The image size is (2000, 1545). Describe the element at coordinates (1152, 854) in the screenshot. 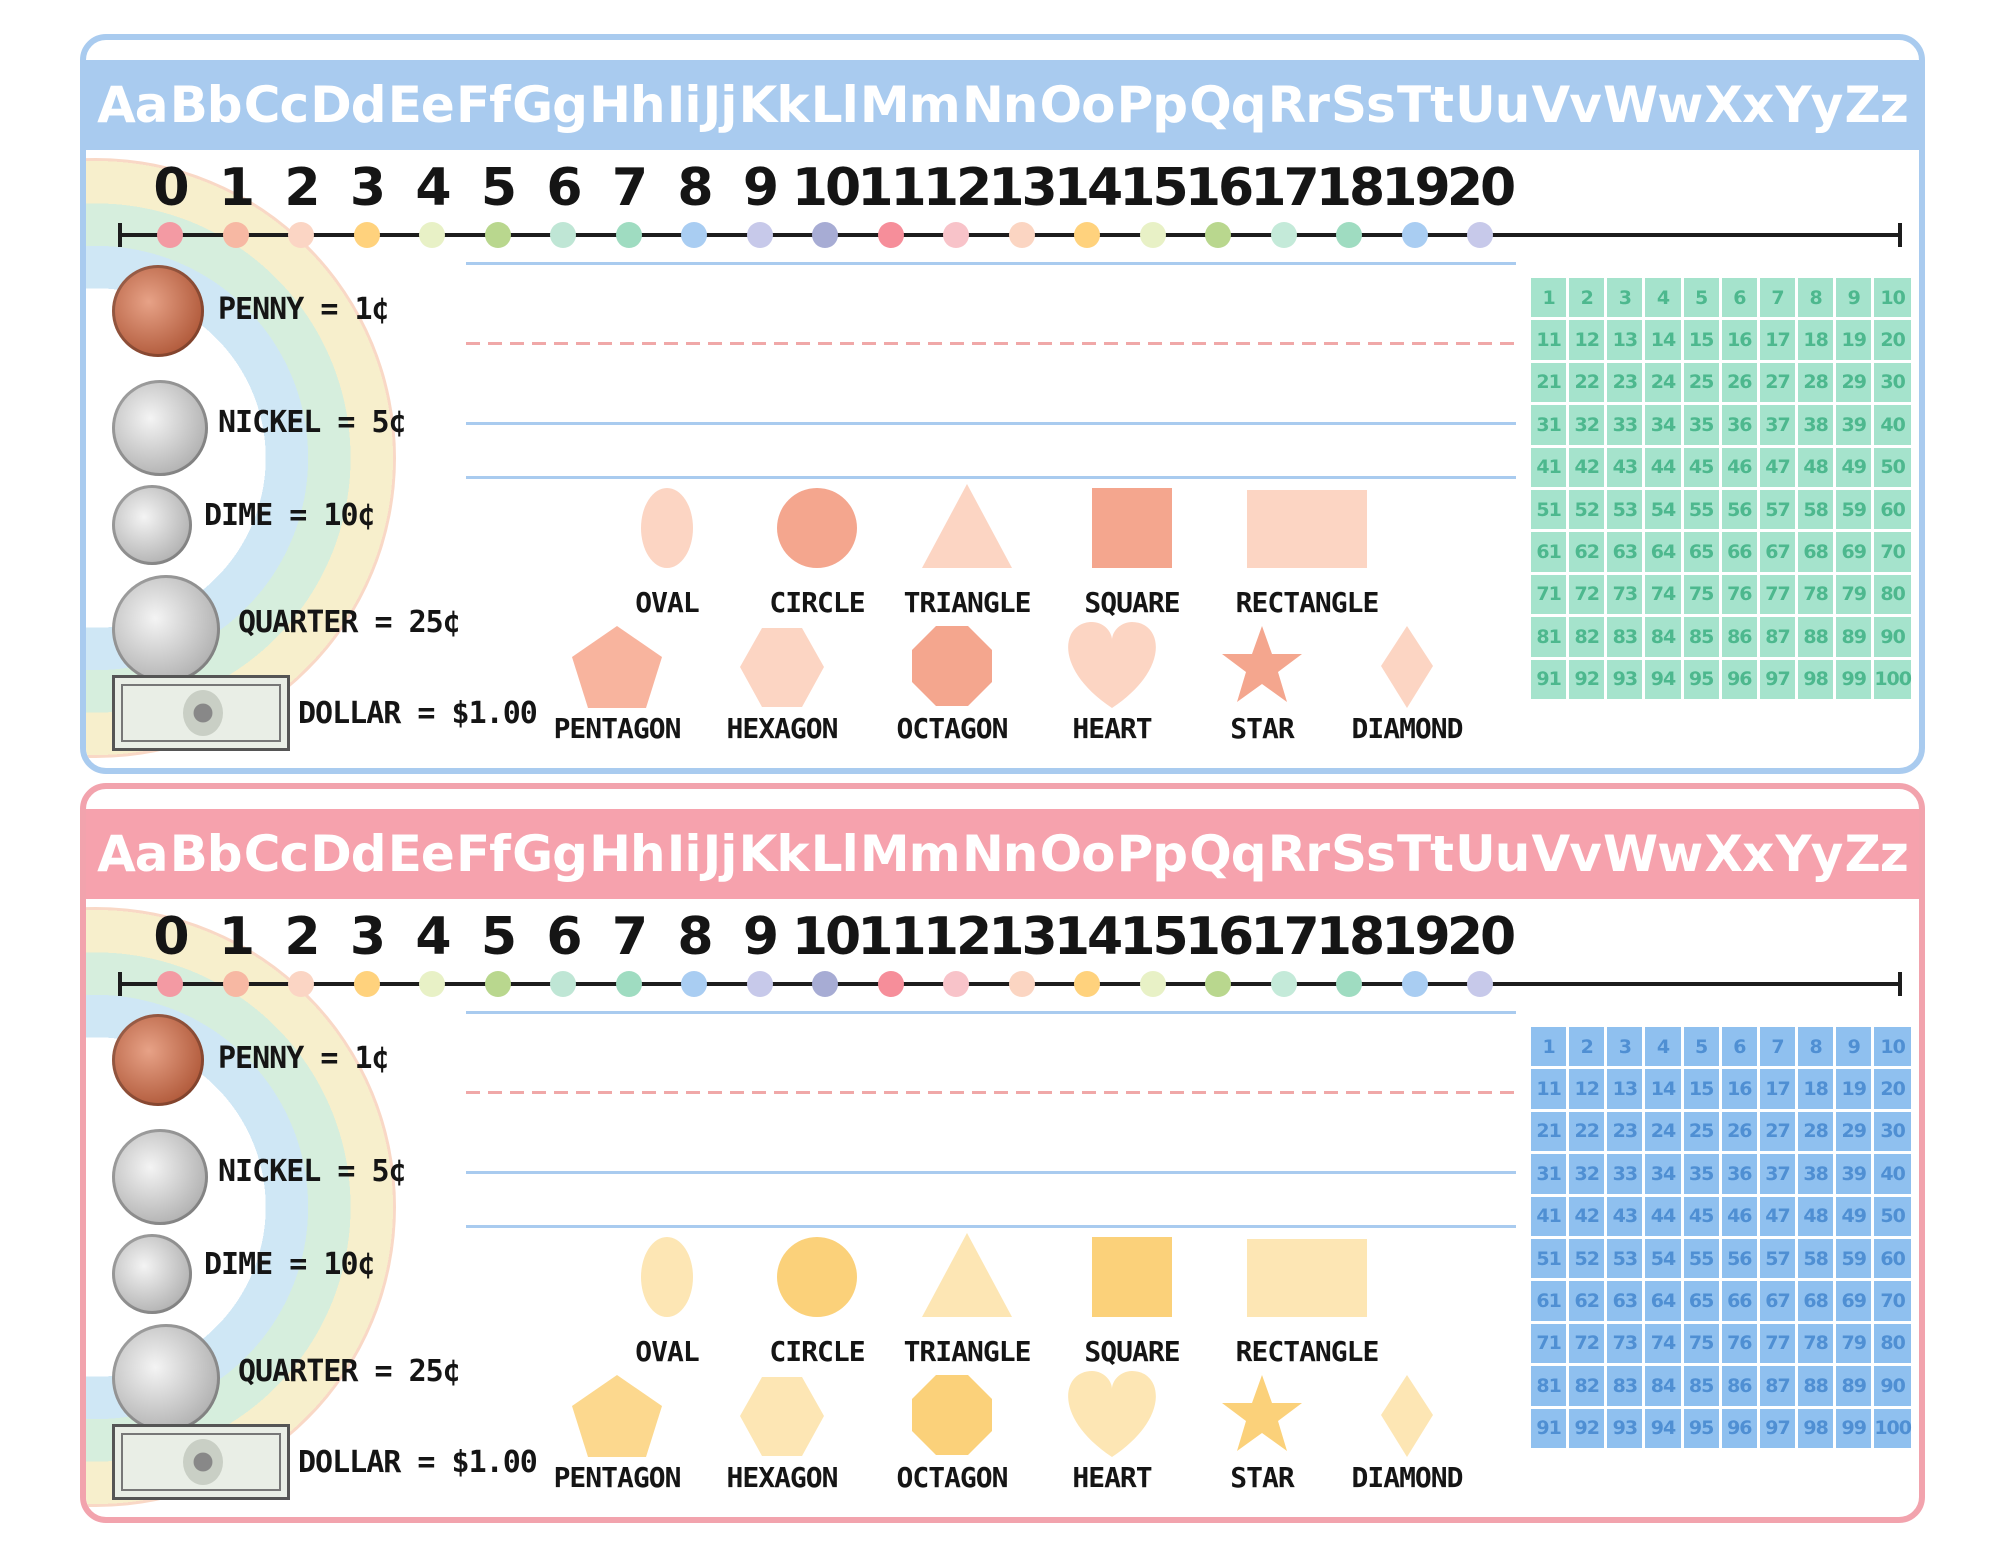

I see `alphabet-letter: Pp` at that location.